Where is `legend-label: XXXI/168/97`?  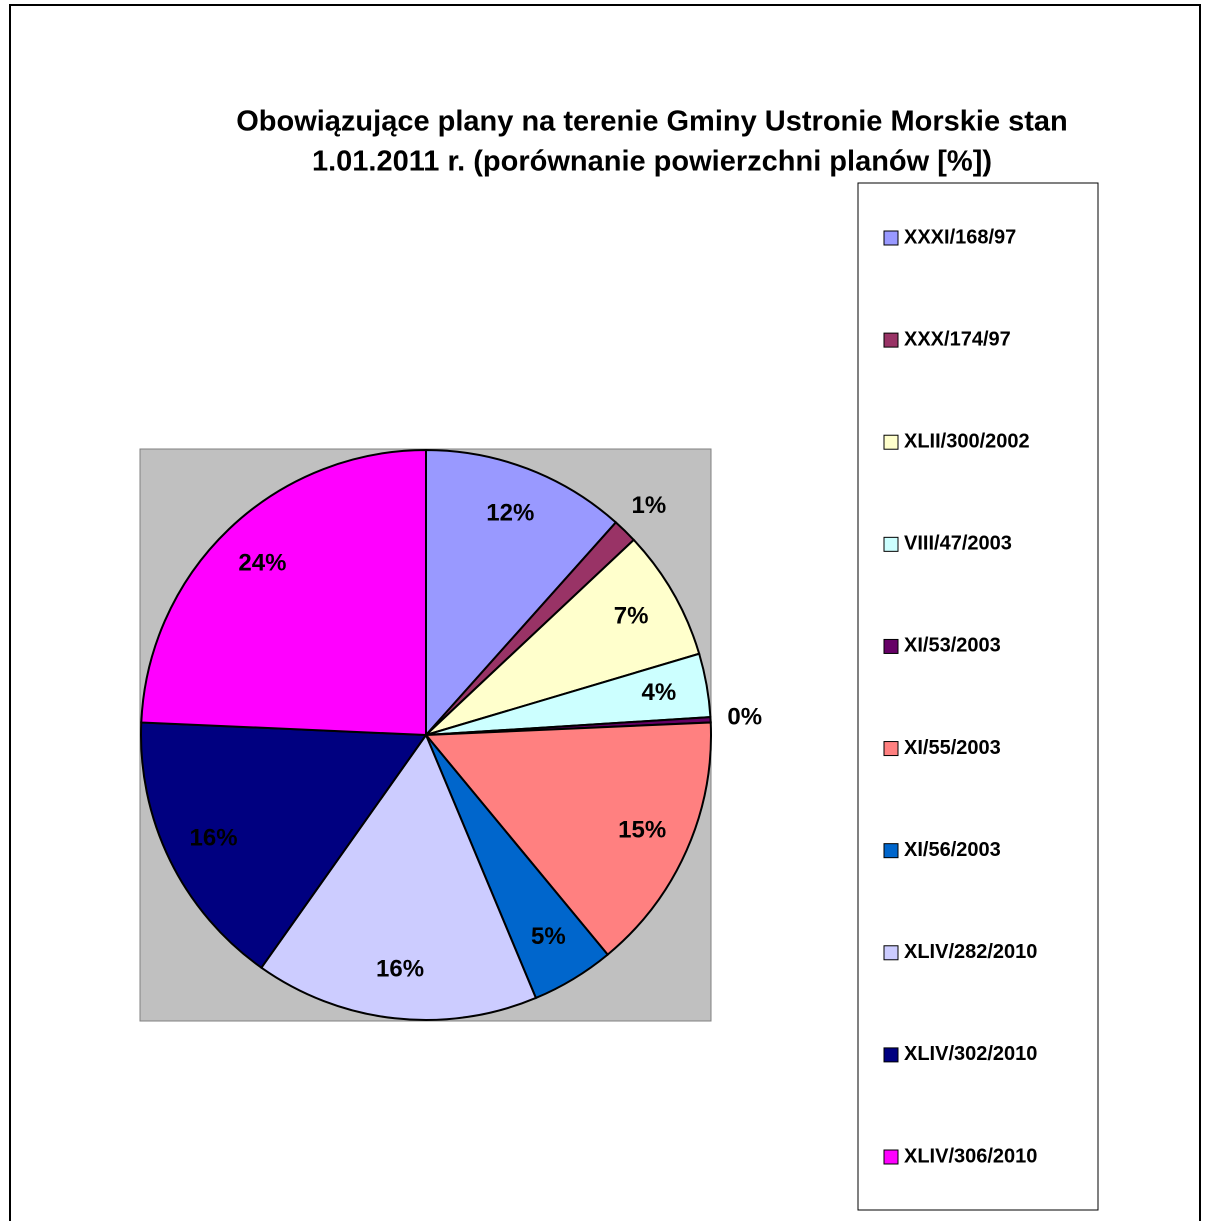
legend-label: XXXI/168/97 is located at coordinates (960, 237).